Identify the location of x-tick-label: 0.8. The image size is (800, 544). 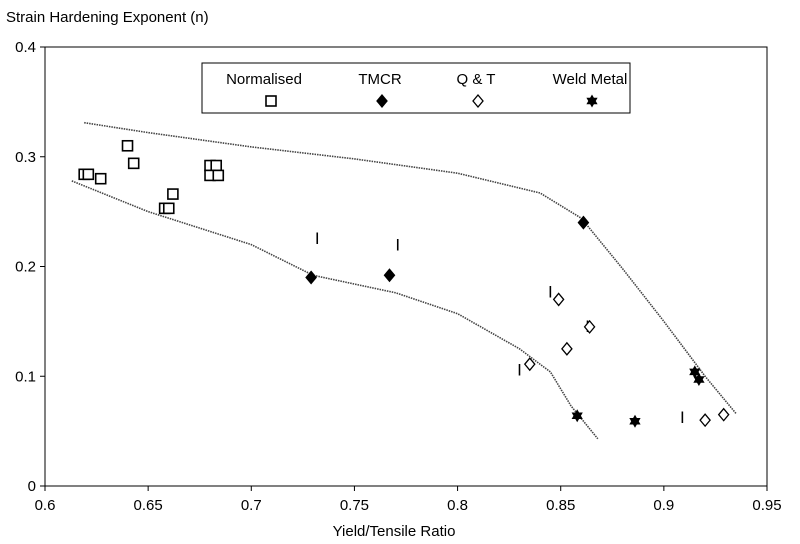
(457, 505).